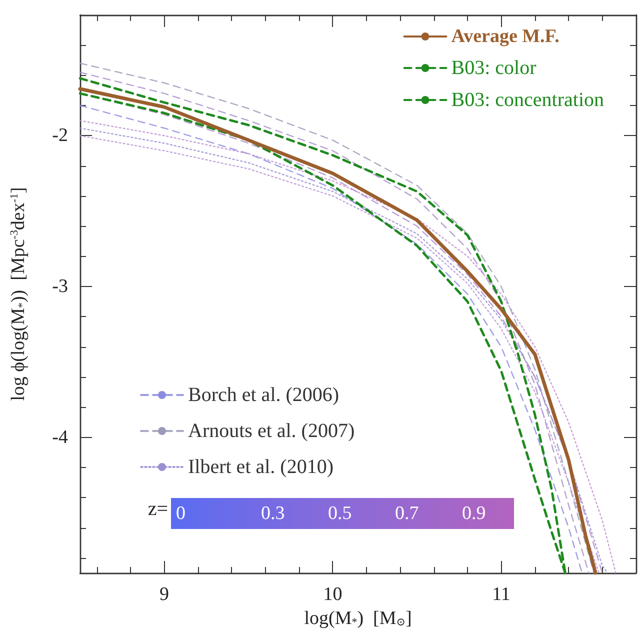  I want to click on legend-label: Average M.F., so click(505, 36).